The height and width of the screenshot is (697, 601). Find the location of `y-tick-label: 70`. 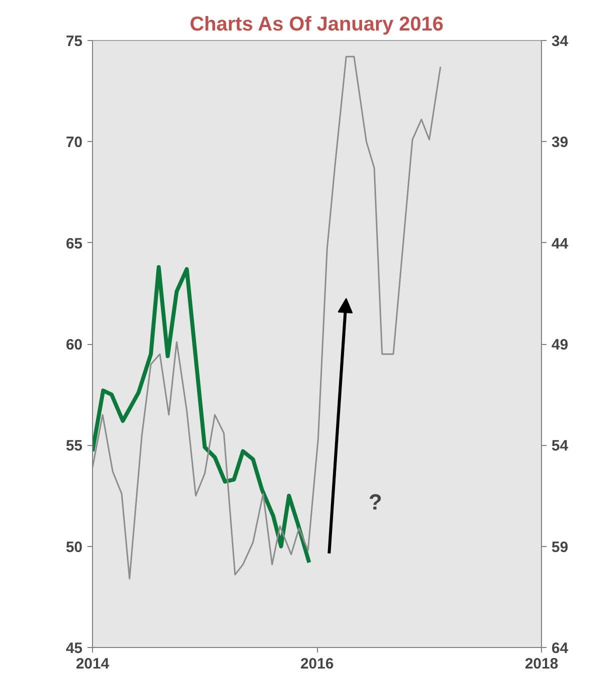

y-tick-label: 70 is located at coordinates (74, 143).